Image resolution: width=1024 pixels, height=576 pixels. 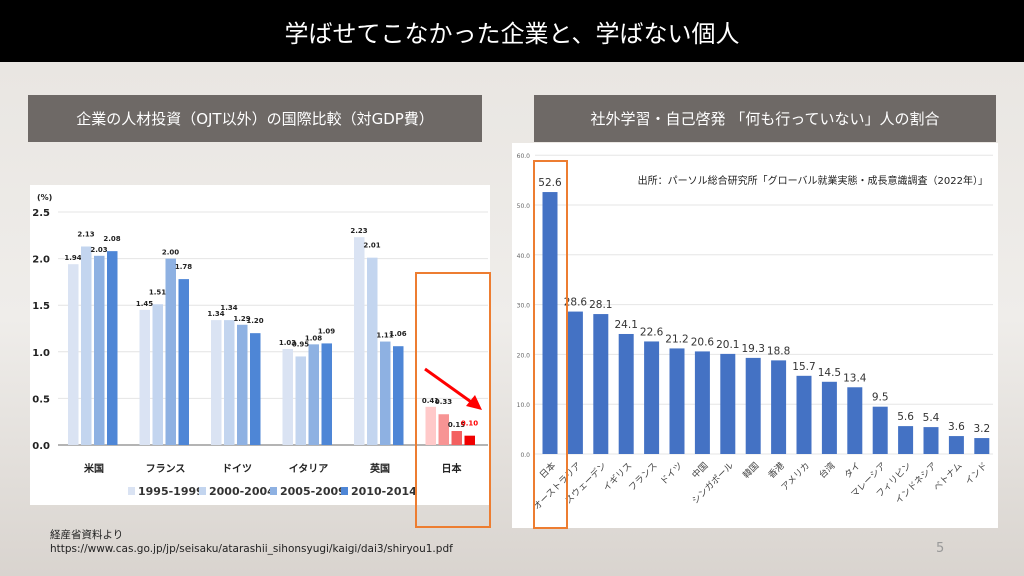 I want to click on data-label: 20.6, so click(x=703, y=342).